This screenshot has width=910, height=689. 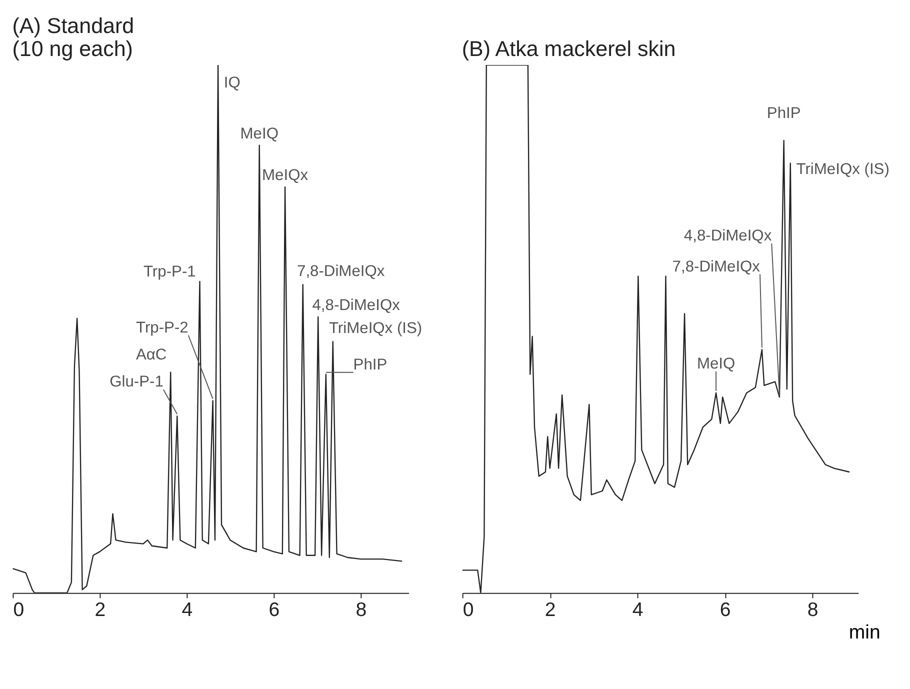 What do you see at coordinates (569, 49) in the screenshot?
I see `chart-title: (B) Atka mackerel skin` at bounding box center [569, 49].